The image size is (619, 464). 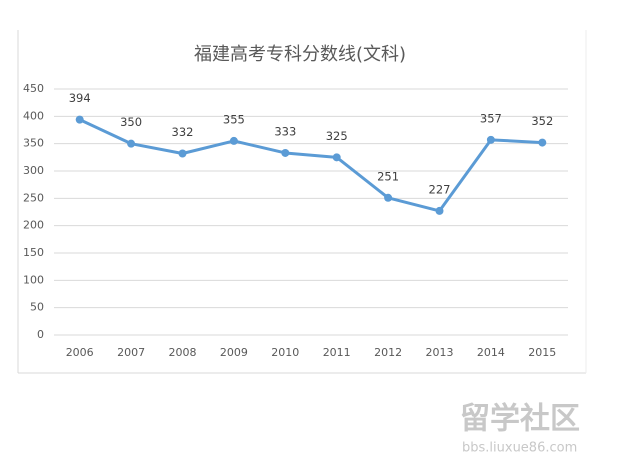 I want to click on x-tick-label: 2006, so click(x=80, y=352).